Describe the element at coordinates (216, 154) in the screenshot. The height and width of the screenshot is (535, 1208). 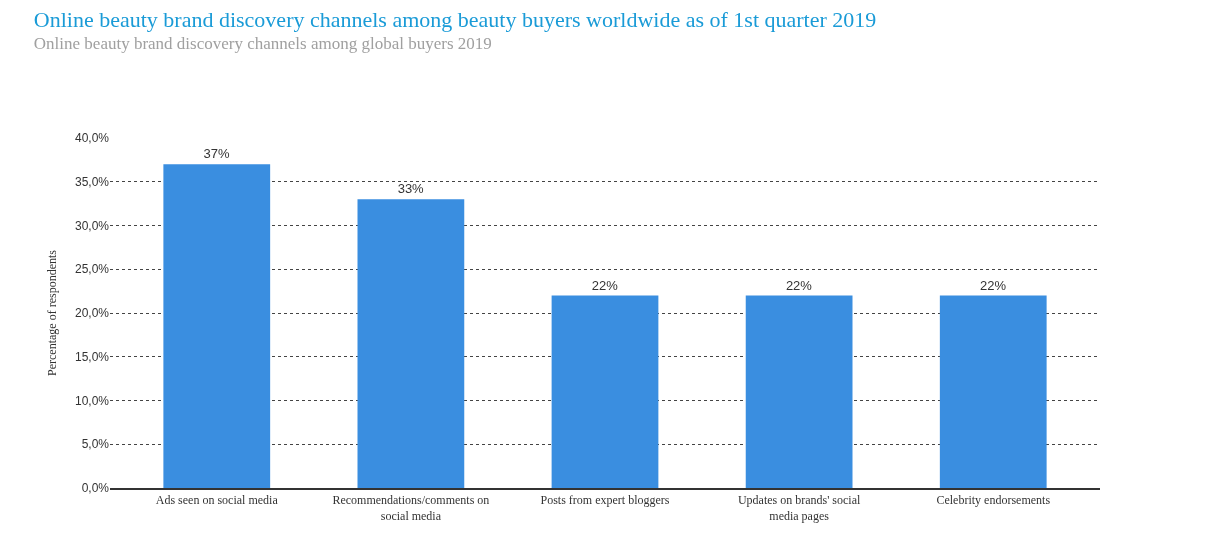
I see `data-label: 37%` at that location.